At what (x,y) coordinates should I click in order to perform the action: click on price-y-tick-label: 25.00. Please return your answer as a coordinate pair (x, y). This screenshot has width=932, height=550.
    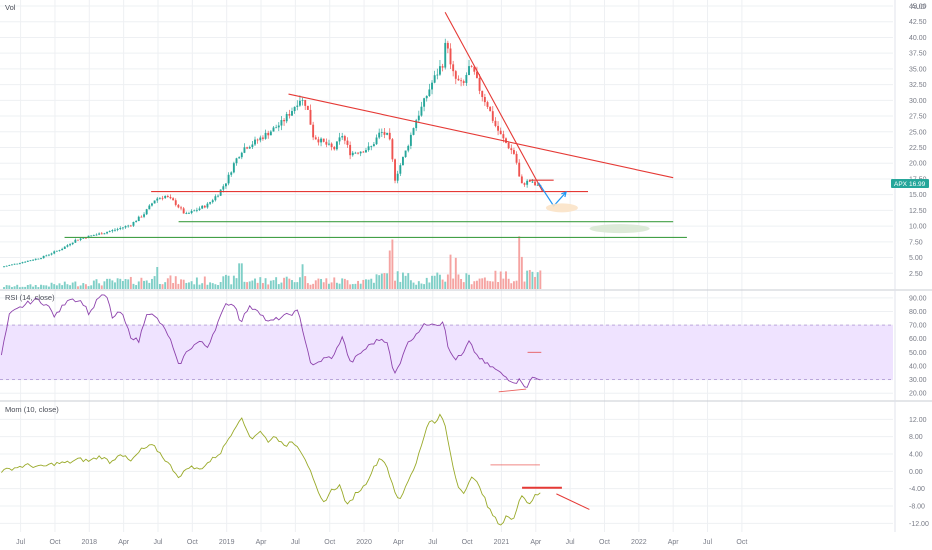
    Looking at the image, I should click on (918, 132).